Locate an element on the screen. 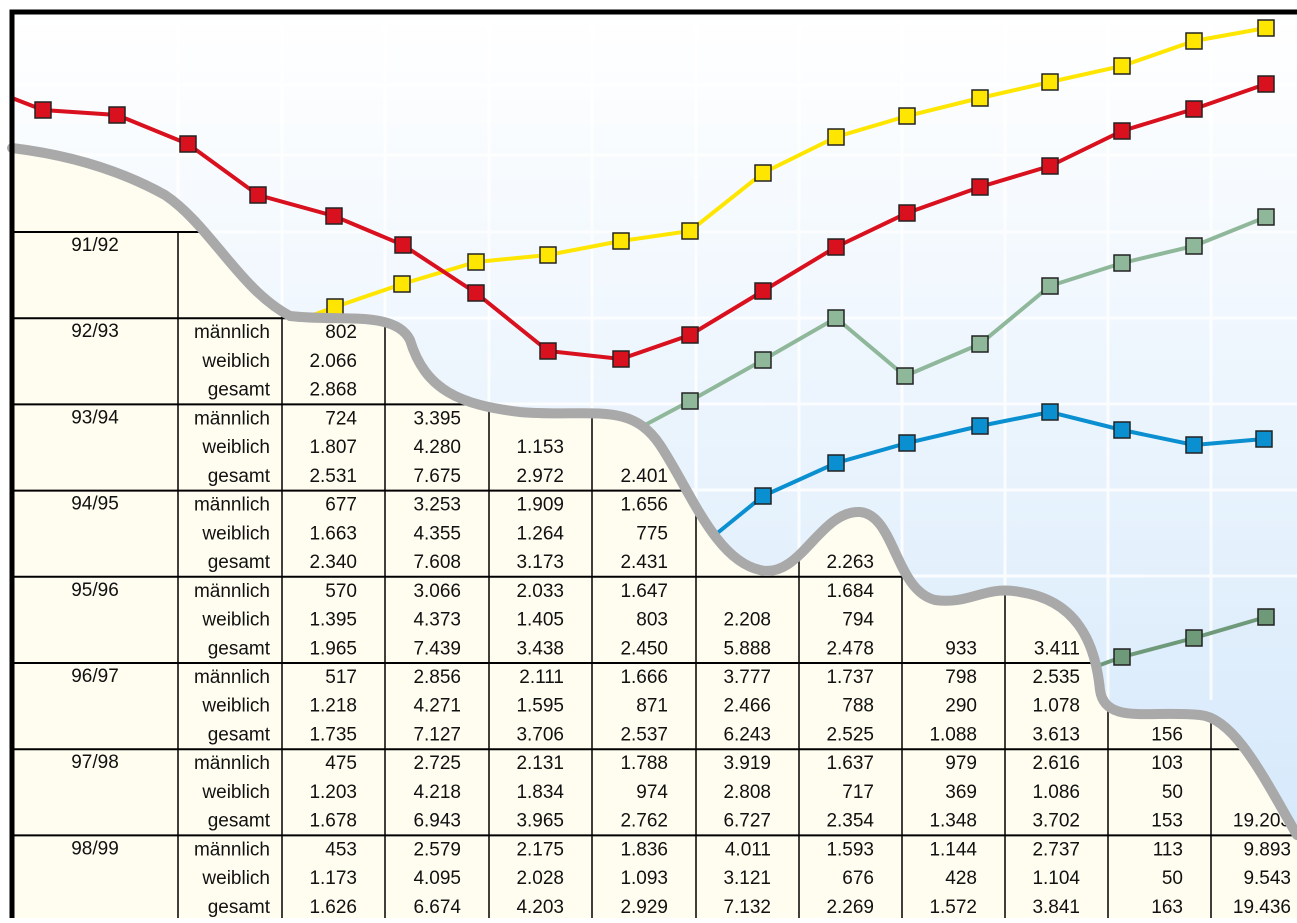  cell-value: 2.028 is located at coordinates (540, 878).